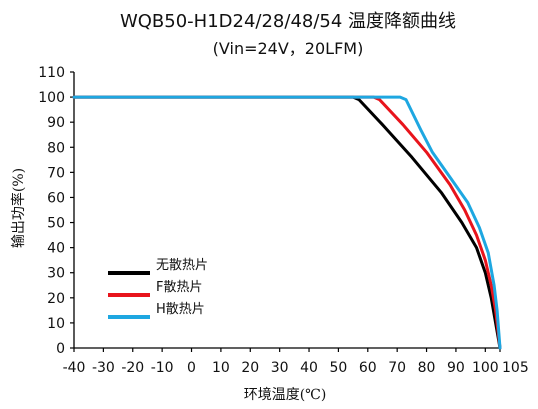 This screenshot has height=409, width=538. Describe the element at coordinates (56, 324) in the screenshot. I see `y-tick-label: 10` at that location.